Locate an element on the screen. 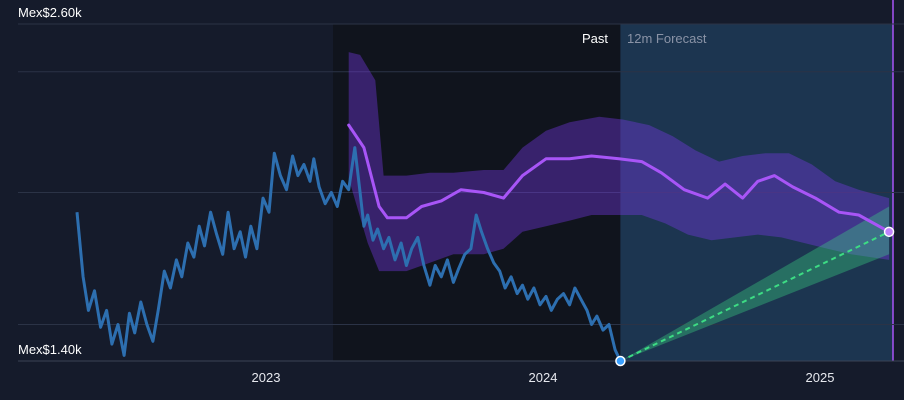 This screenshot has height=400, width=904. x-tick-2024: 2024 is located at coordinates (543, 377).